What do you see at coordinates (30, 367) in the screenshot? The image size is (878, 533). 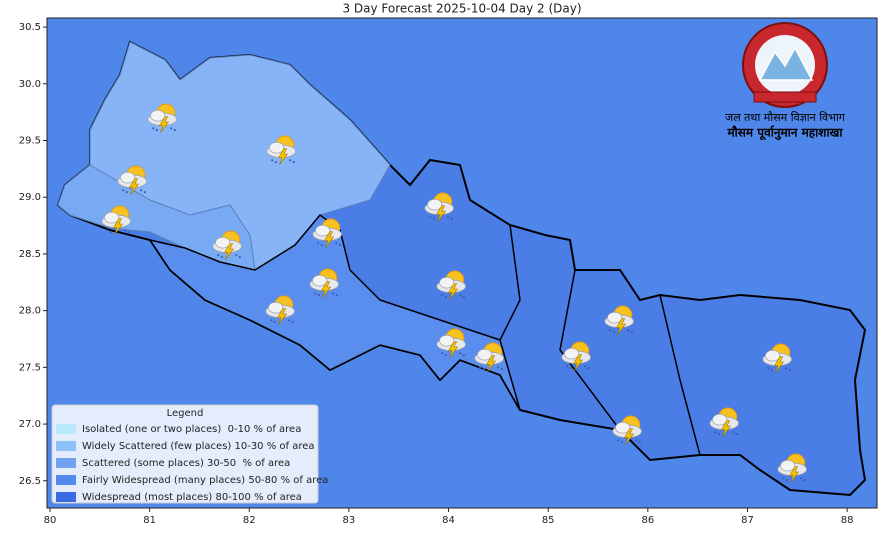 I see `y-tick-label: 27.5` at bounding box center [30, 367].